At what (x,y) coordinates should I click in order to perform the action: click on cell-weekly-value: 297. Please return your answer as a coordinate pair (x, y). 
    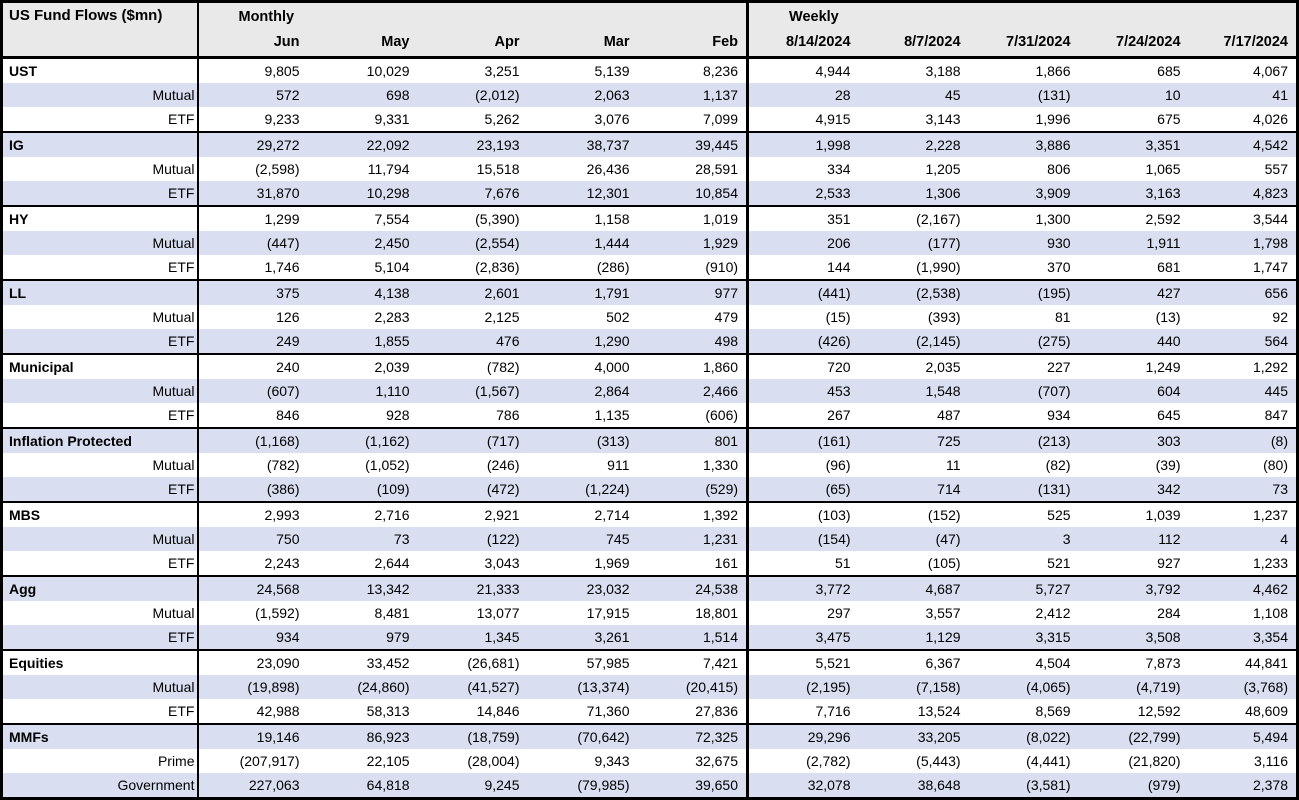
    Looking at the image, I should click on (802, 613).